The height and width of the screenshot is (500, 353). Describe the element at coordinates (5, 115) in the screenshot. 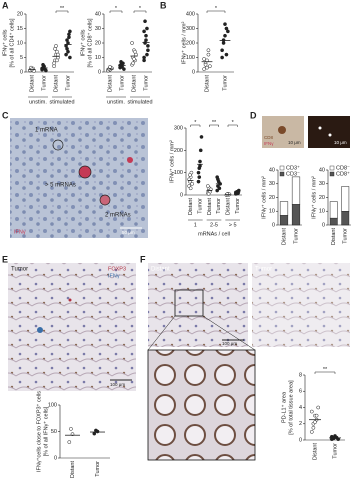

I see `panel-letter: C` at that location.